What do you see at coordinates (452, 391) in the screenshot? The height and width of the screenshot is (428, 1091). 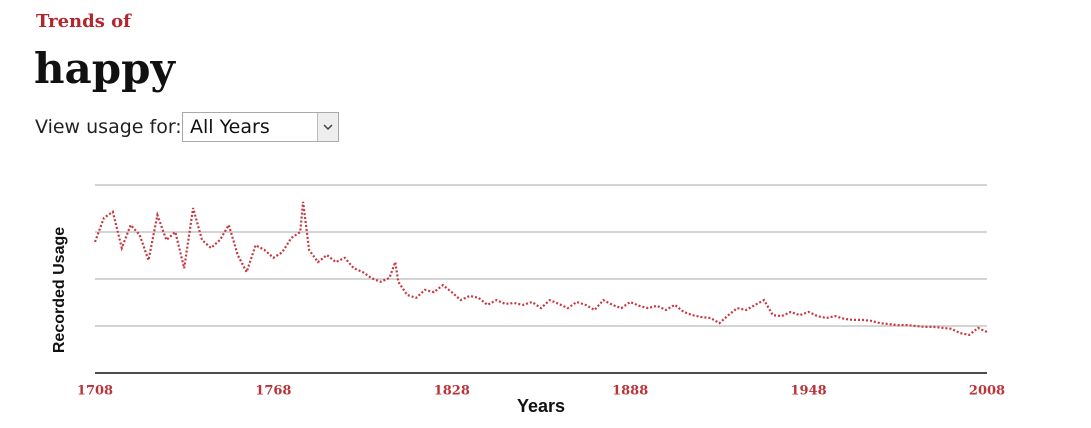 I see `x-tick-label: 1828` at bounding box center [452, 391].